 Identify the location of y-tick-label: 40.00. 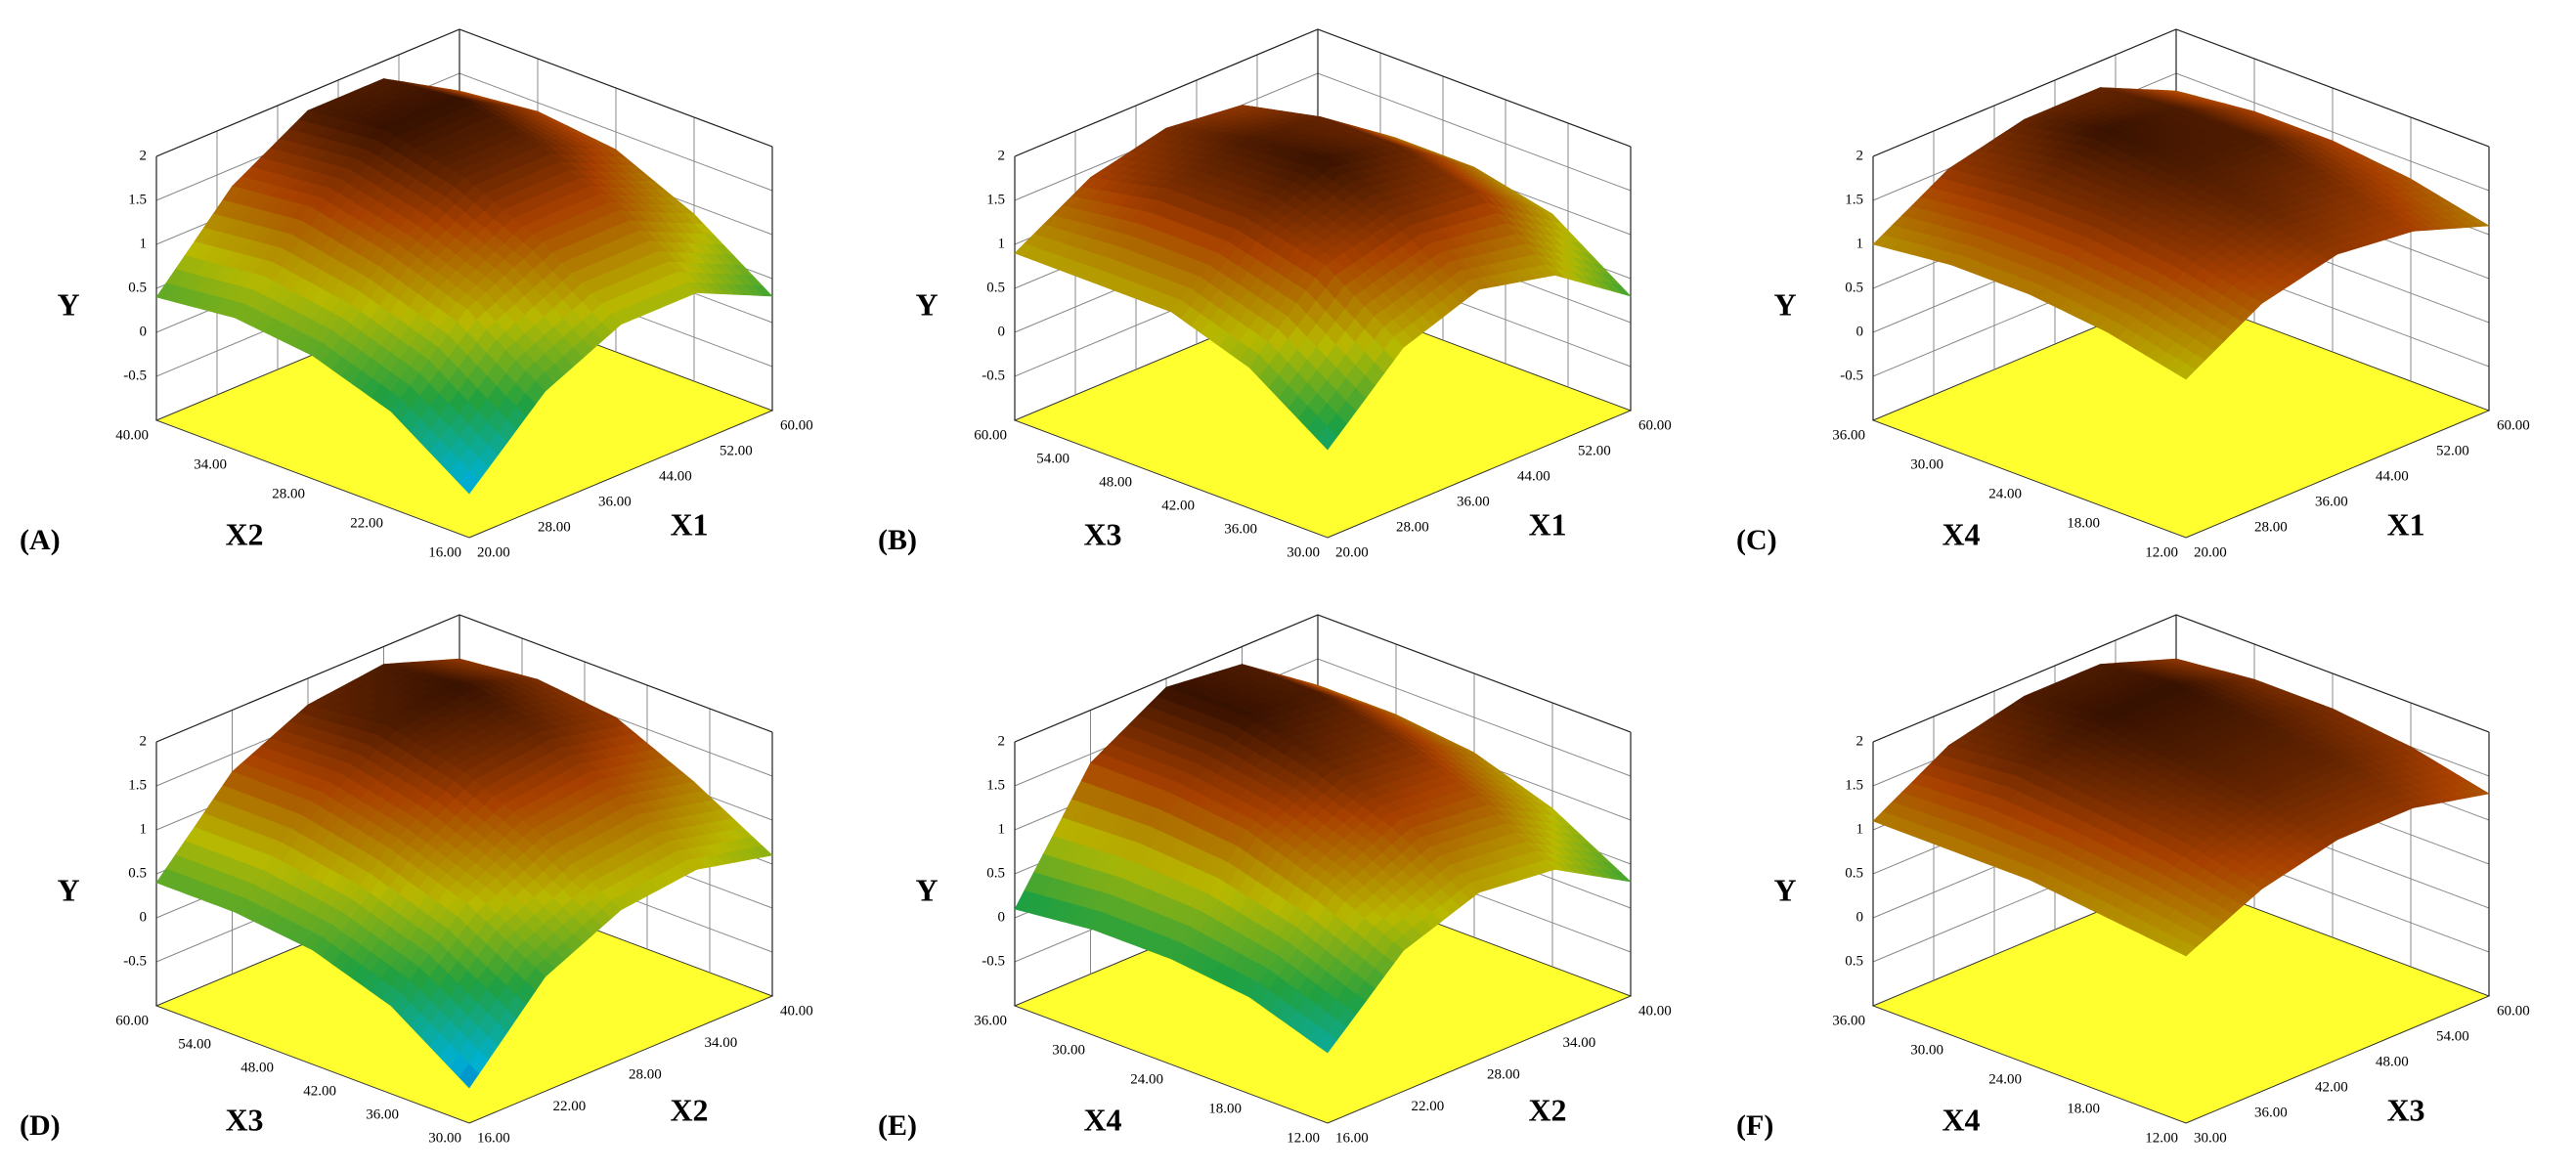
(132, 435).